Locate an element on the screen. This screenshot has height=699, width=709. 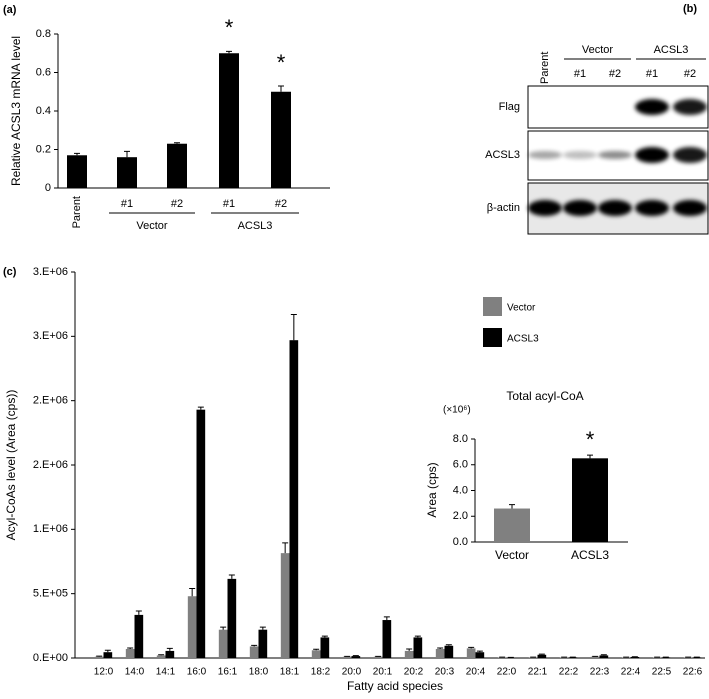
y-tick-label: 0.2 is located at coordinates (43, 149).